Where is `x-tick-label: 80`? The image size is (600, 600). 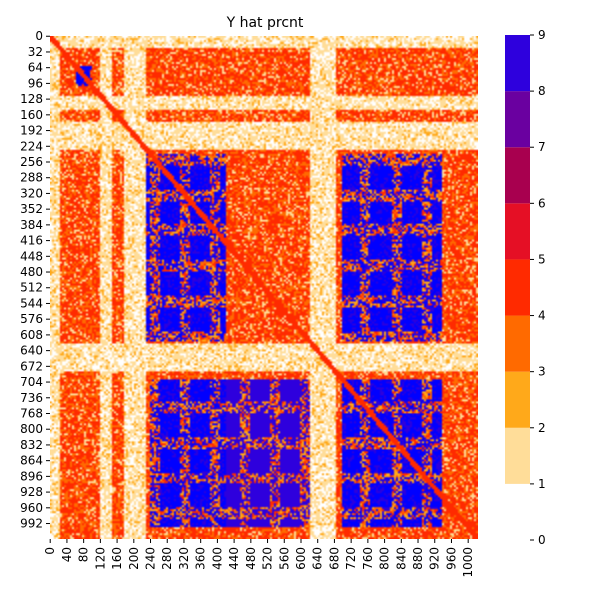
x-tick-label: 80 is located at coordinates (84, 554).